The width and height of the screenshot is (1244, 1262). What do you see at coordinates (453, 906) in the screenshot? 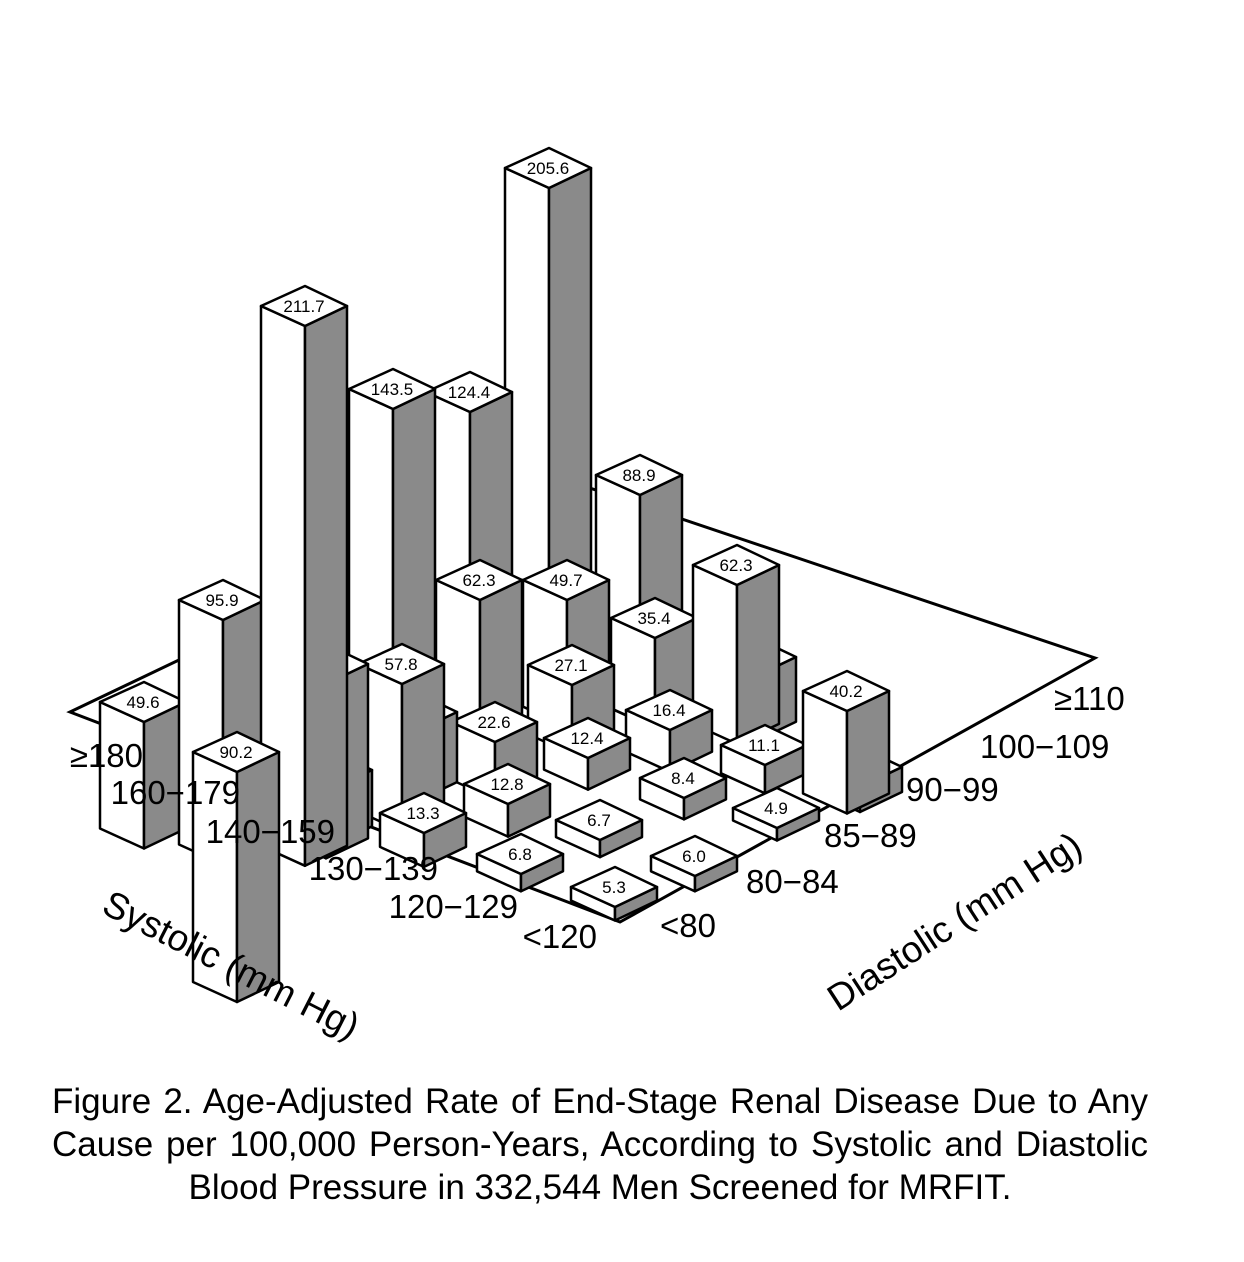
I see `systolic-tick-label: 120−129` at bounding box center [453, 906].